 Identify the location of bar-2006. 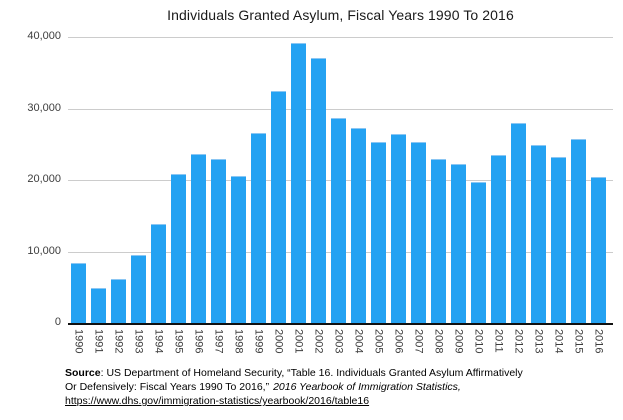
(398, 228).